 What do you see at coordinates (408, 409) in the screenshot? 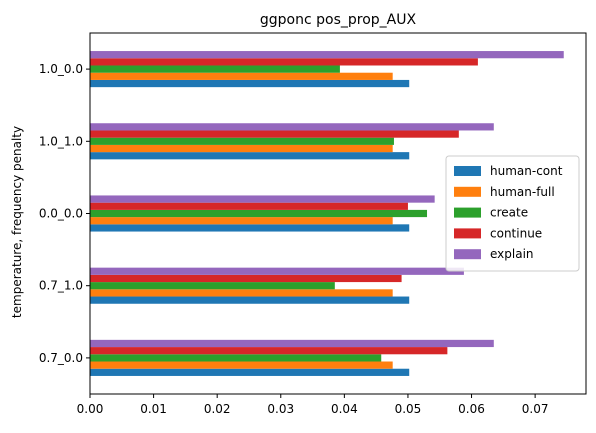
I see `x-tick-label: 0.05` at bounding box center [408, 409].